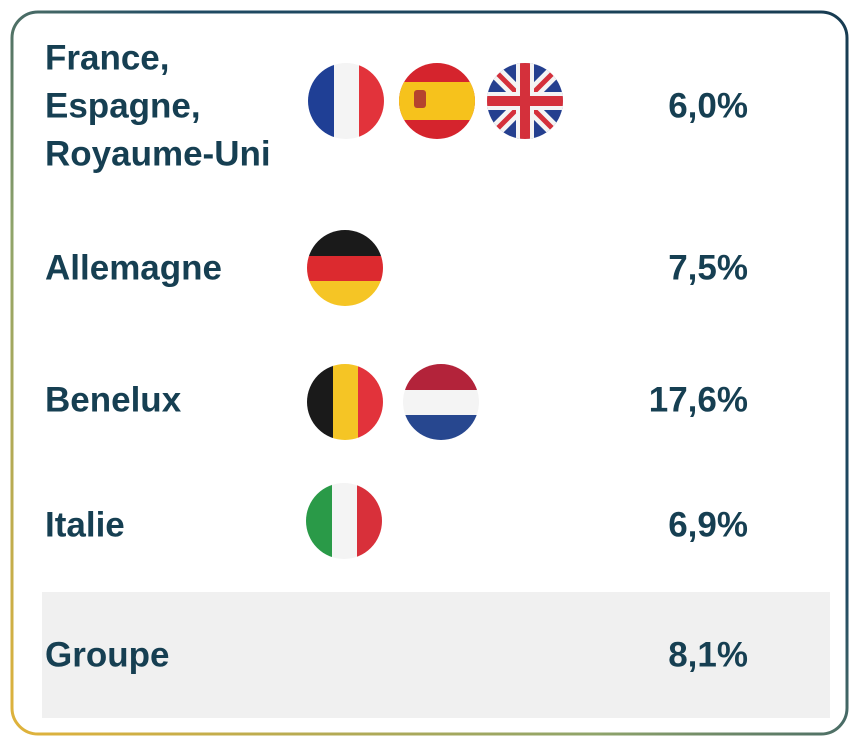  Describe the element at coordinates (107, 57) in the screenshot. I see `row-label: France,` at that location.